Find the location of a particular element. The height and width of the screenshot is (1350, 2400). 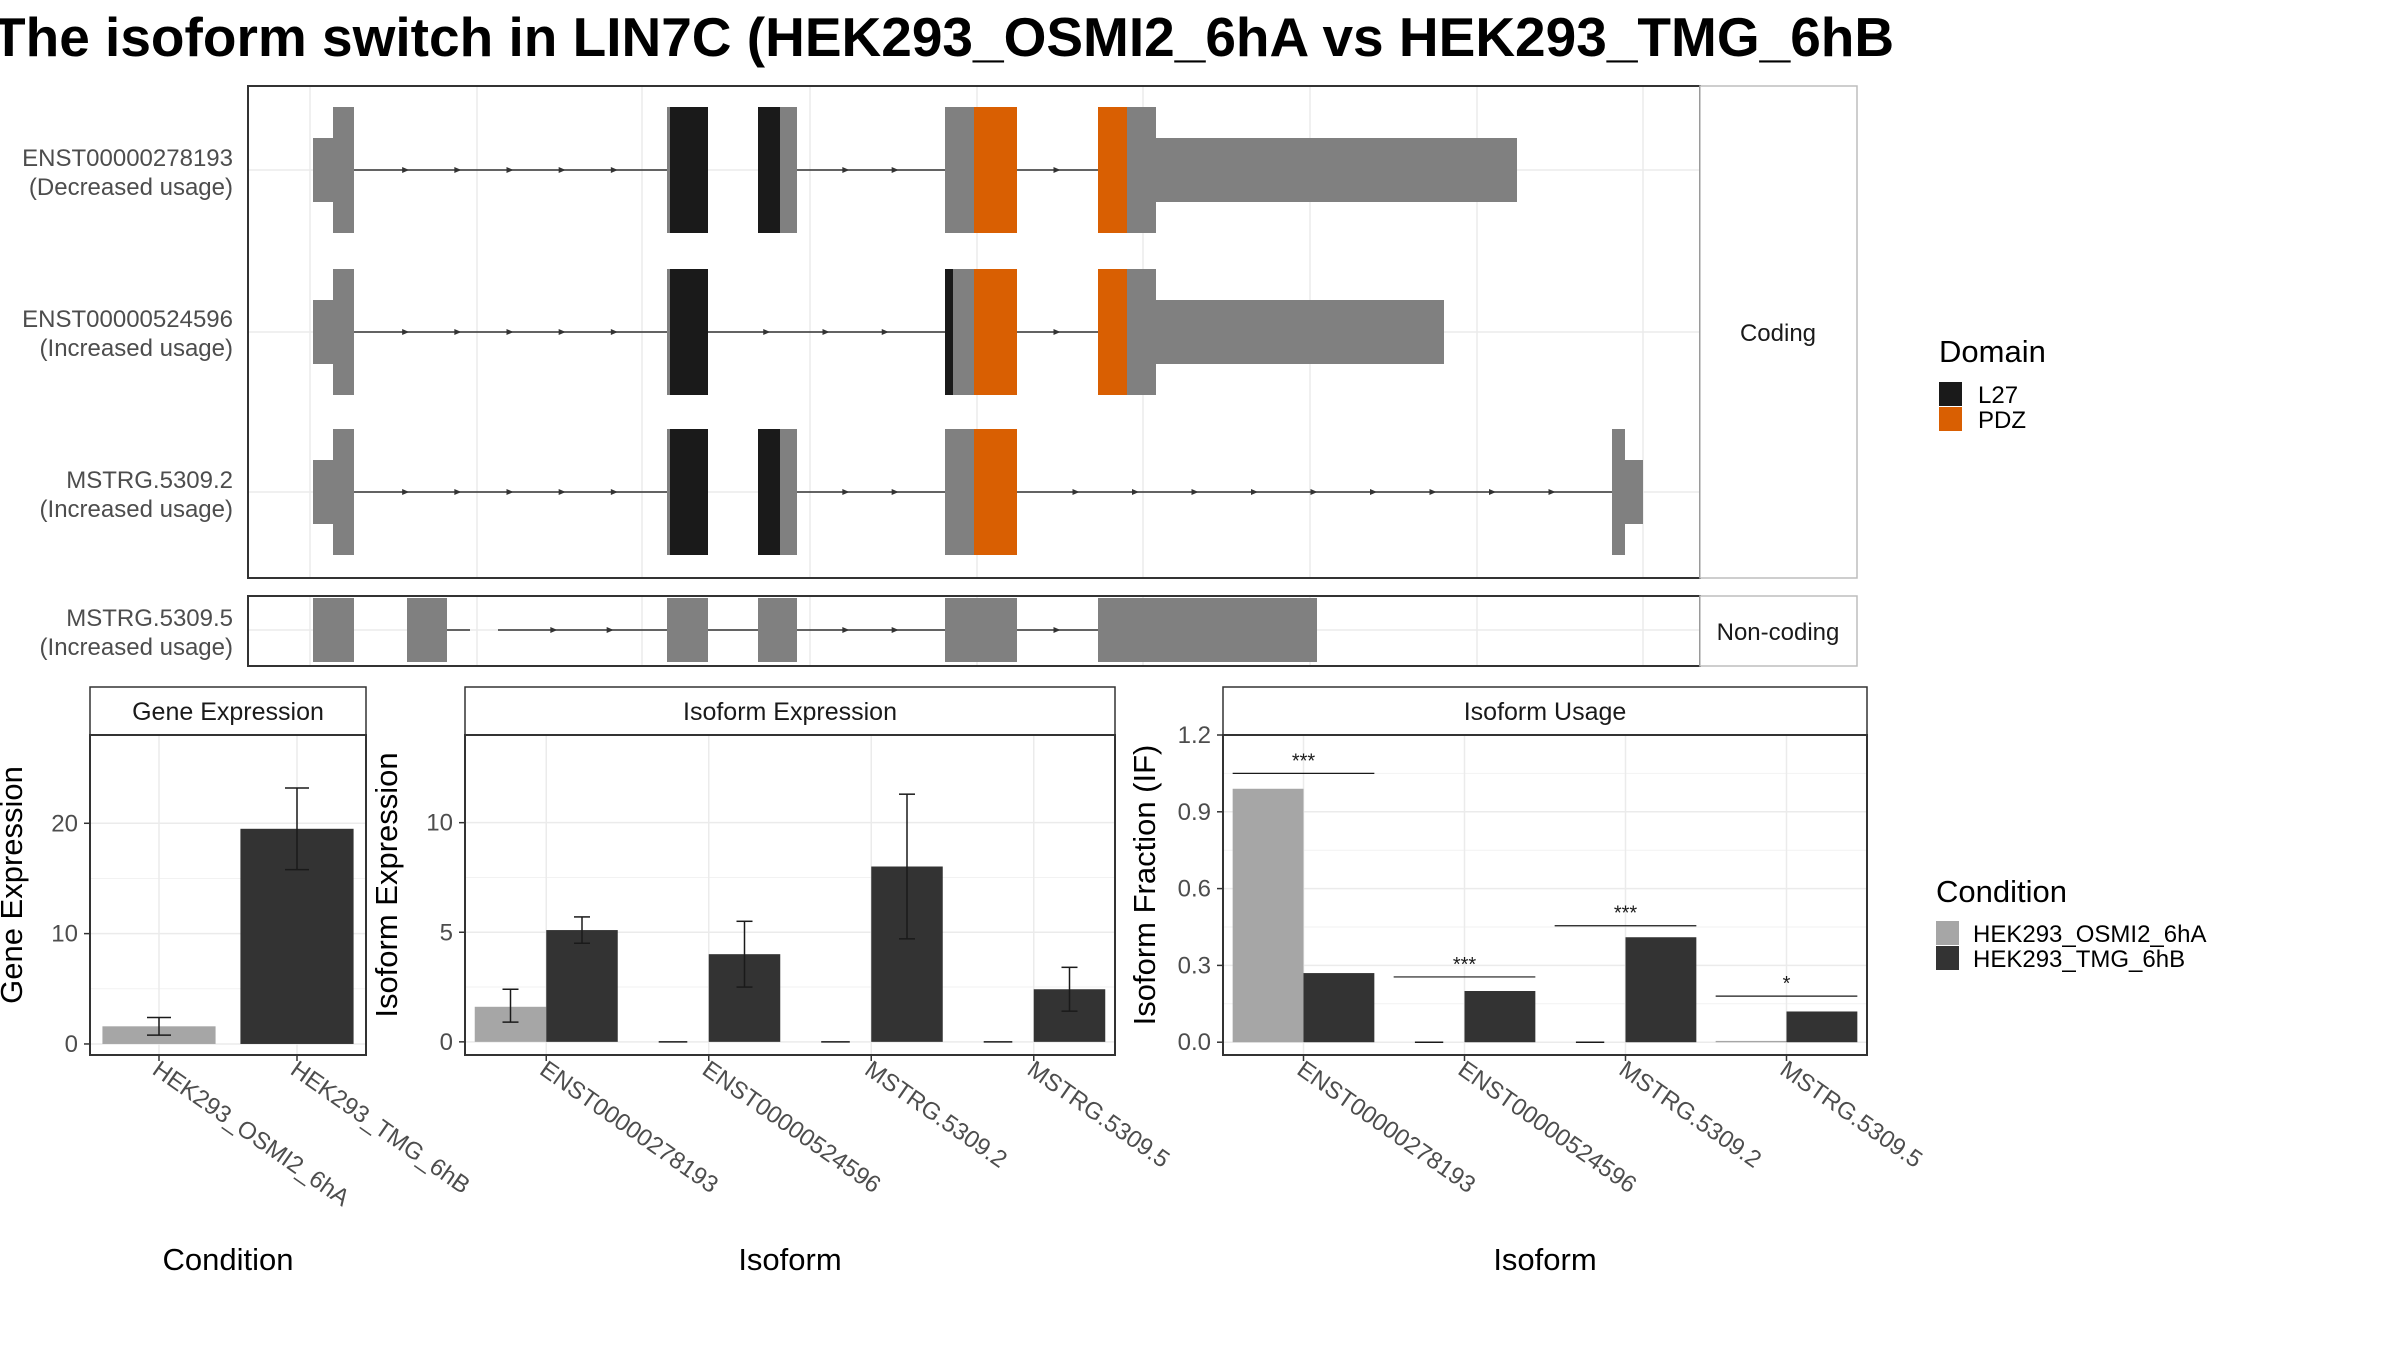

legend-label-cond1: HEK293_OSMI2_6hA is located at coordinates (2089, 934).